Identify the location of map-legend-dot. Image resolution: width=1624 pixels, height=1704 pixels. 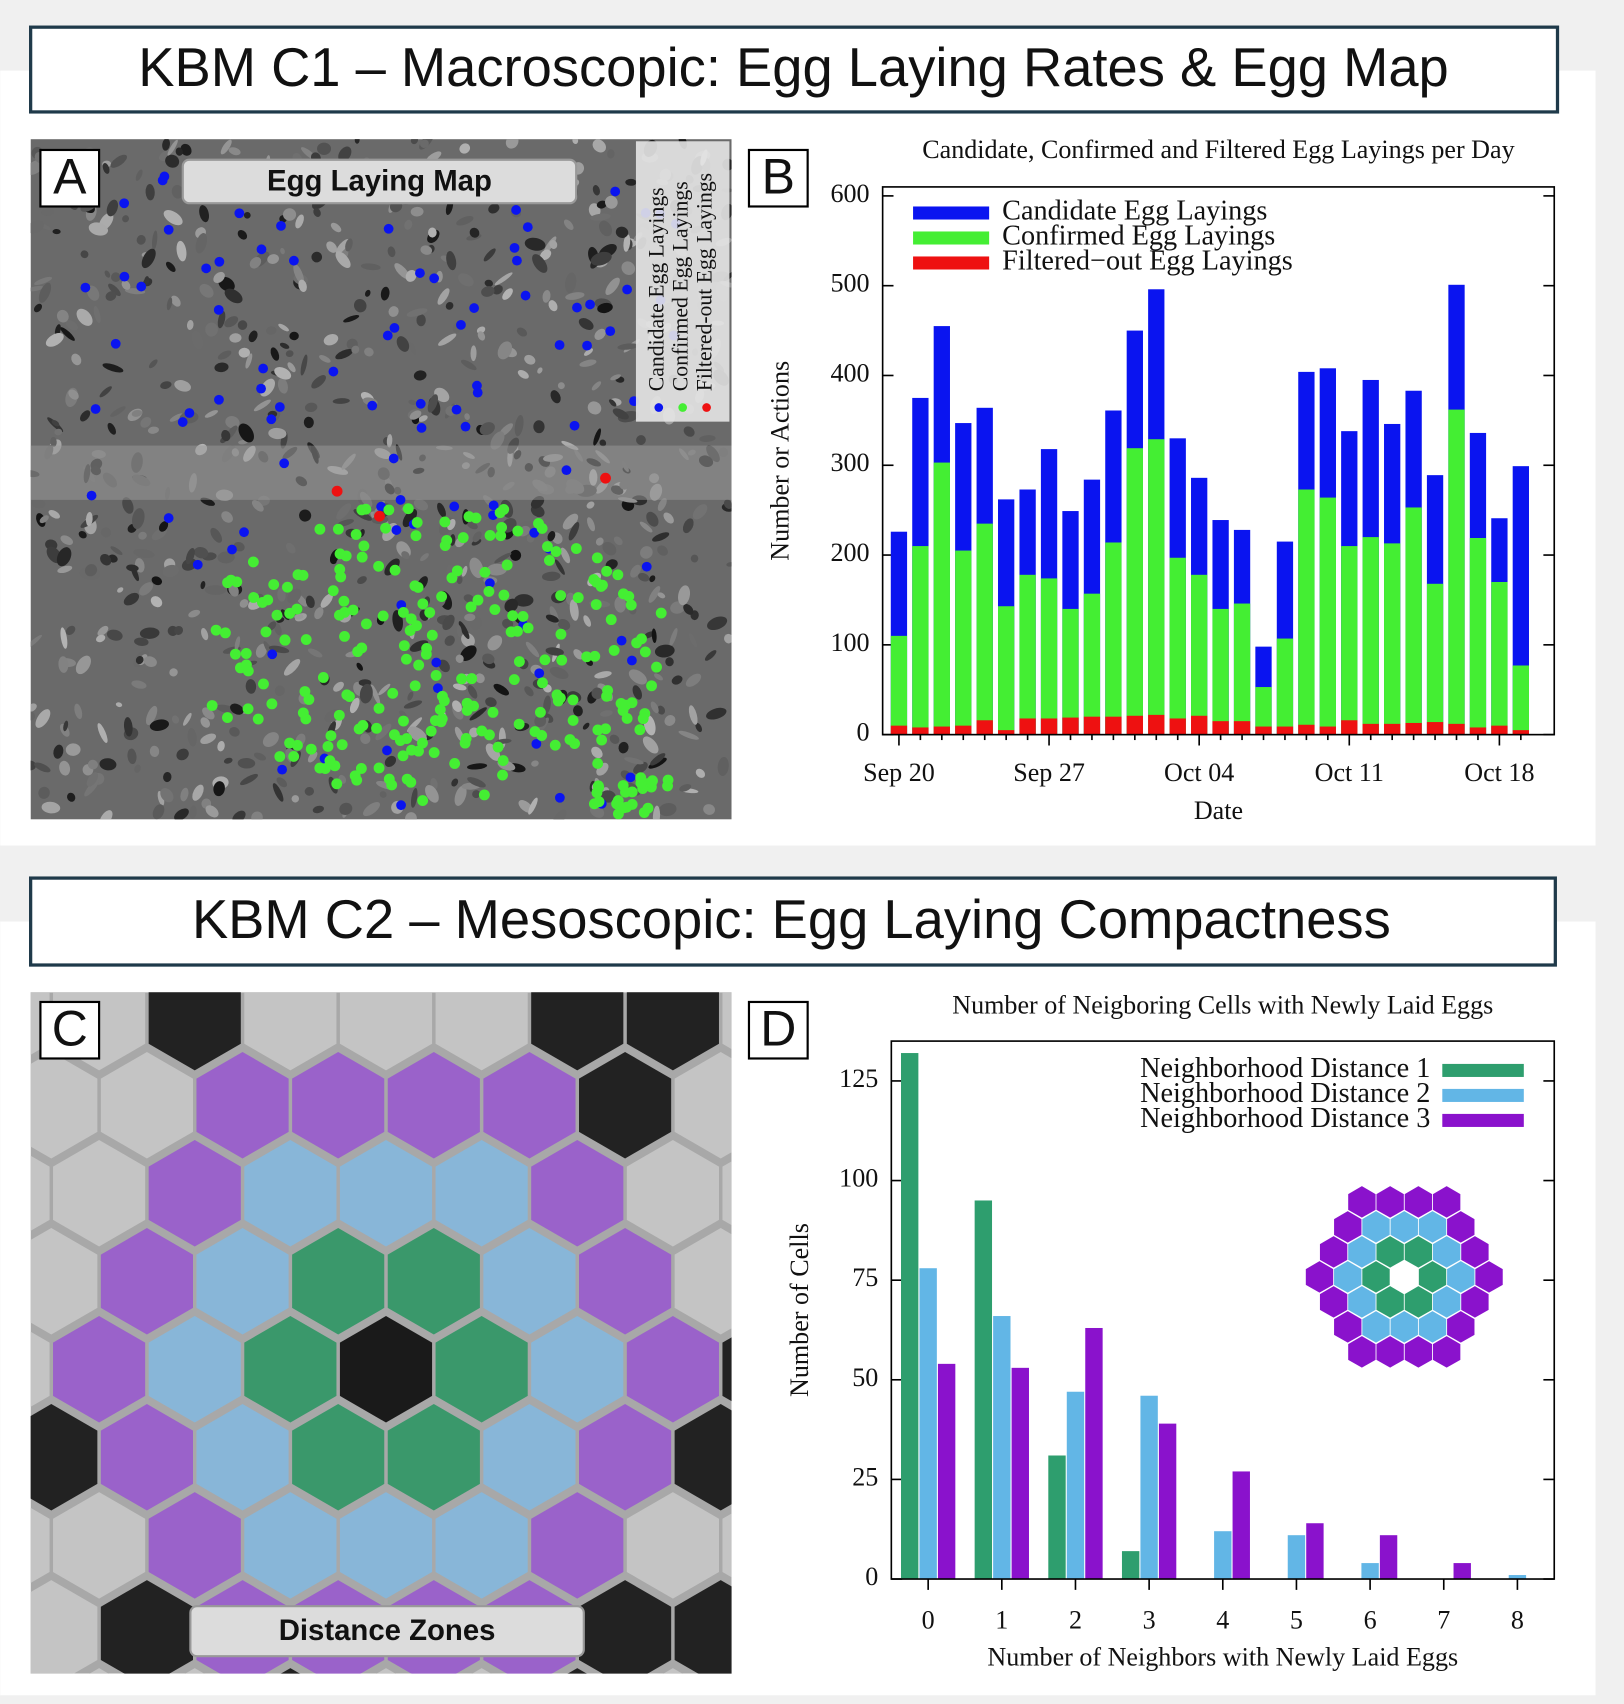
(706, 407).